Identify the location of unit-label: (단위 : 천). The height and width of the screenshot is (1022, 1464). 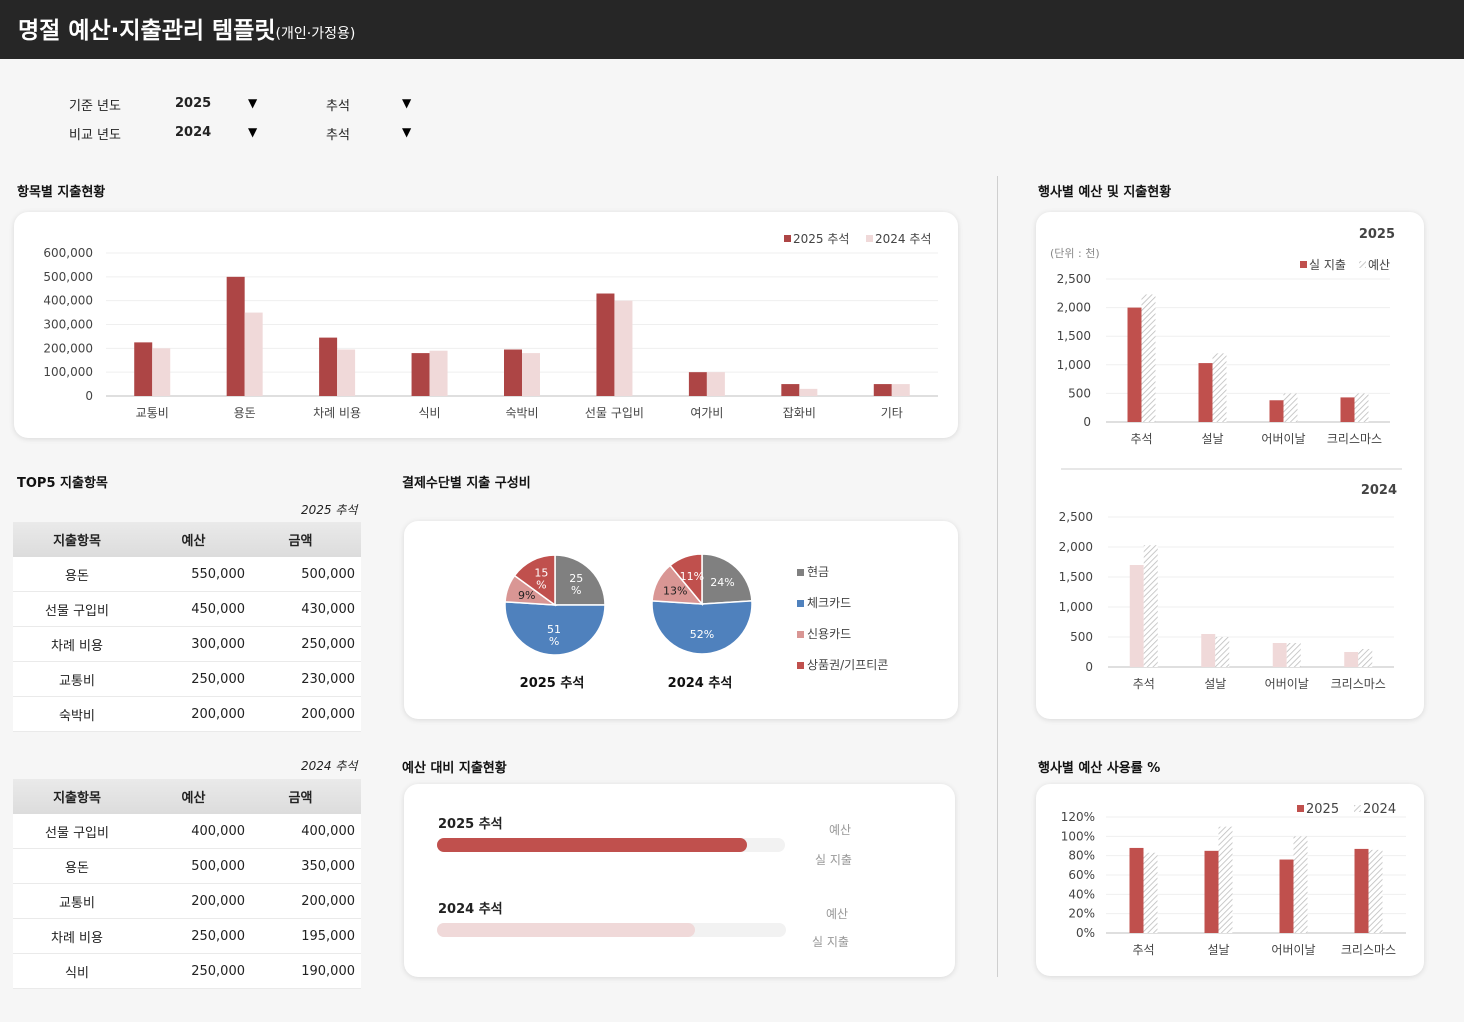
(1075, 253).